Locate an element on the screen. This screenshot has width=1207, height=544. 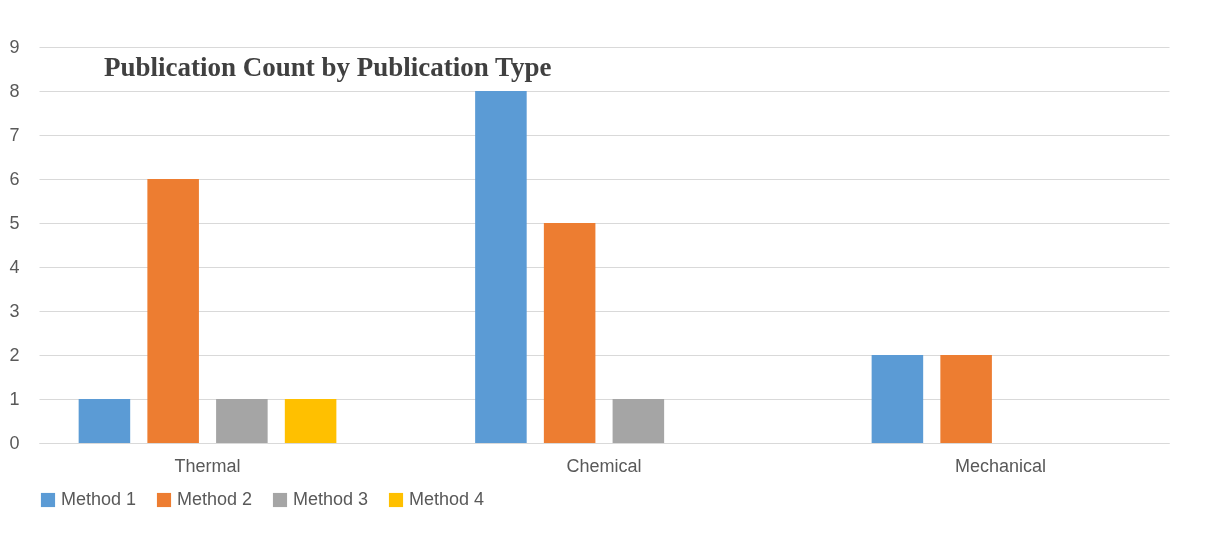
legend-label: Method 1 is located at coordinates (99, 499).